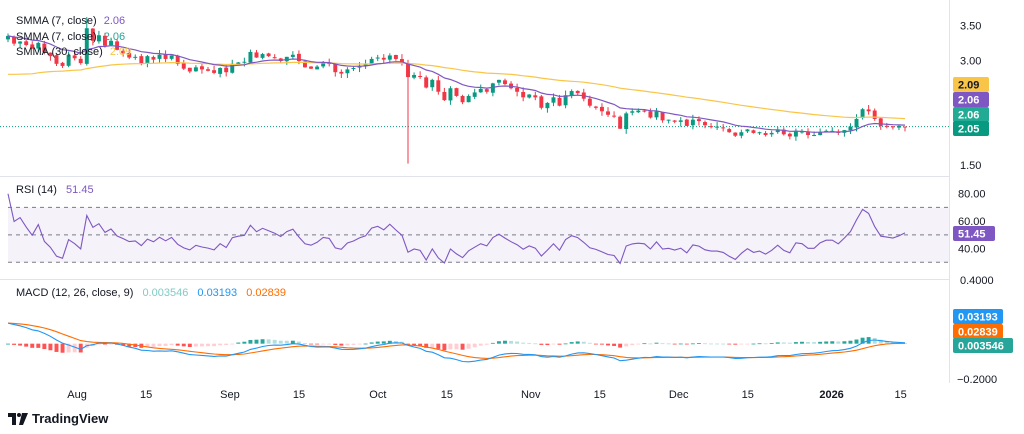 The image size is (1024, 434). I want to click on rsi-axis: 80.00 60.00 40.00, so click(972, 222).